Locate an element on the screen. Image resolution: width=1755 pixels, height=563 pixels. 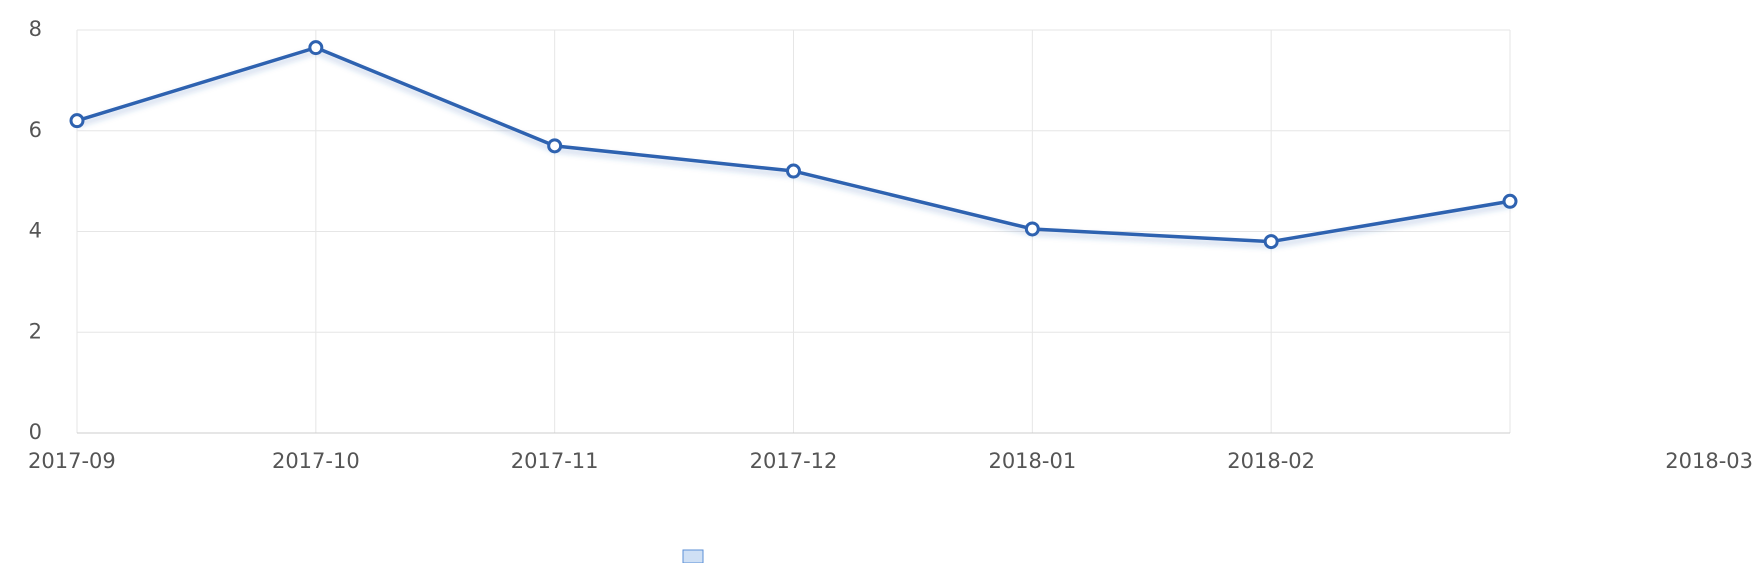
x-tick-label: 2018-01 is located at coordinates (1032, 461).